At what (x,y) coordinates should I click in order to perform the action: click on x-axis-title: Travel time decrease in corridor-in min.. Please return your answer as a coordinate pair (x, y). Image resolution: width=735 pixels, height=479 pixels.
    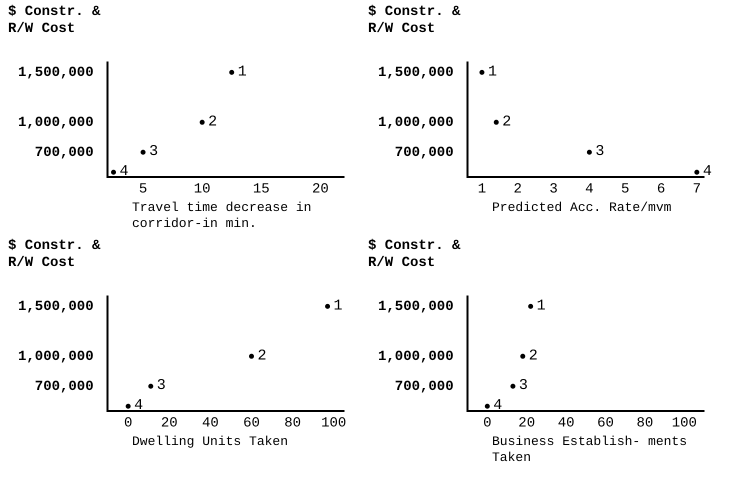
    Looking at the image, I should click on (222, 216).